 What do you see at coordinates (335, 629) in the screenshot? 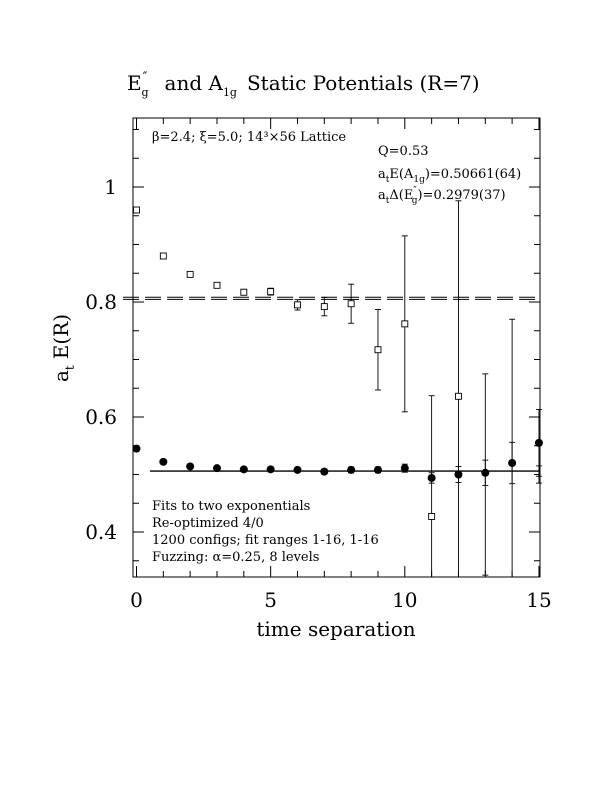
I see `x-axis-label: time separation` at bounding box center [335, 629].